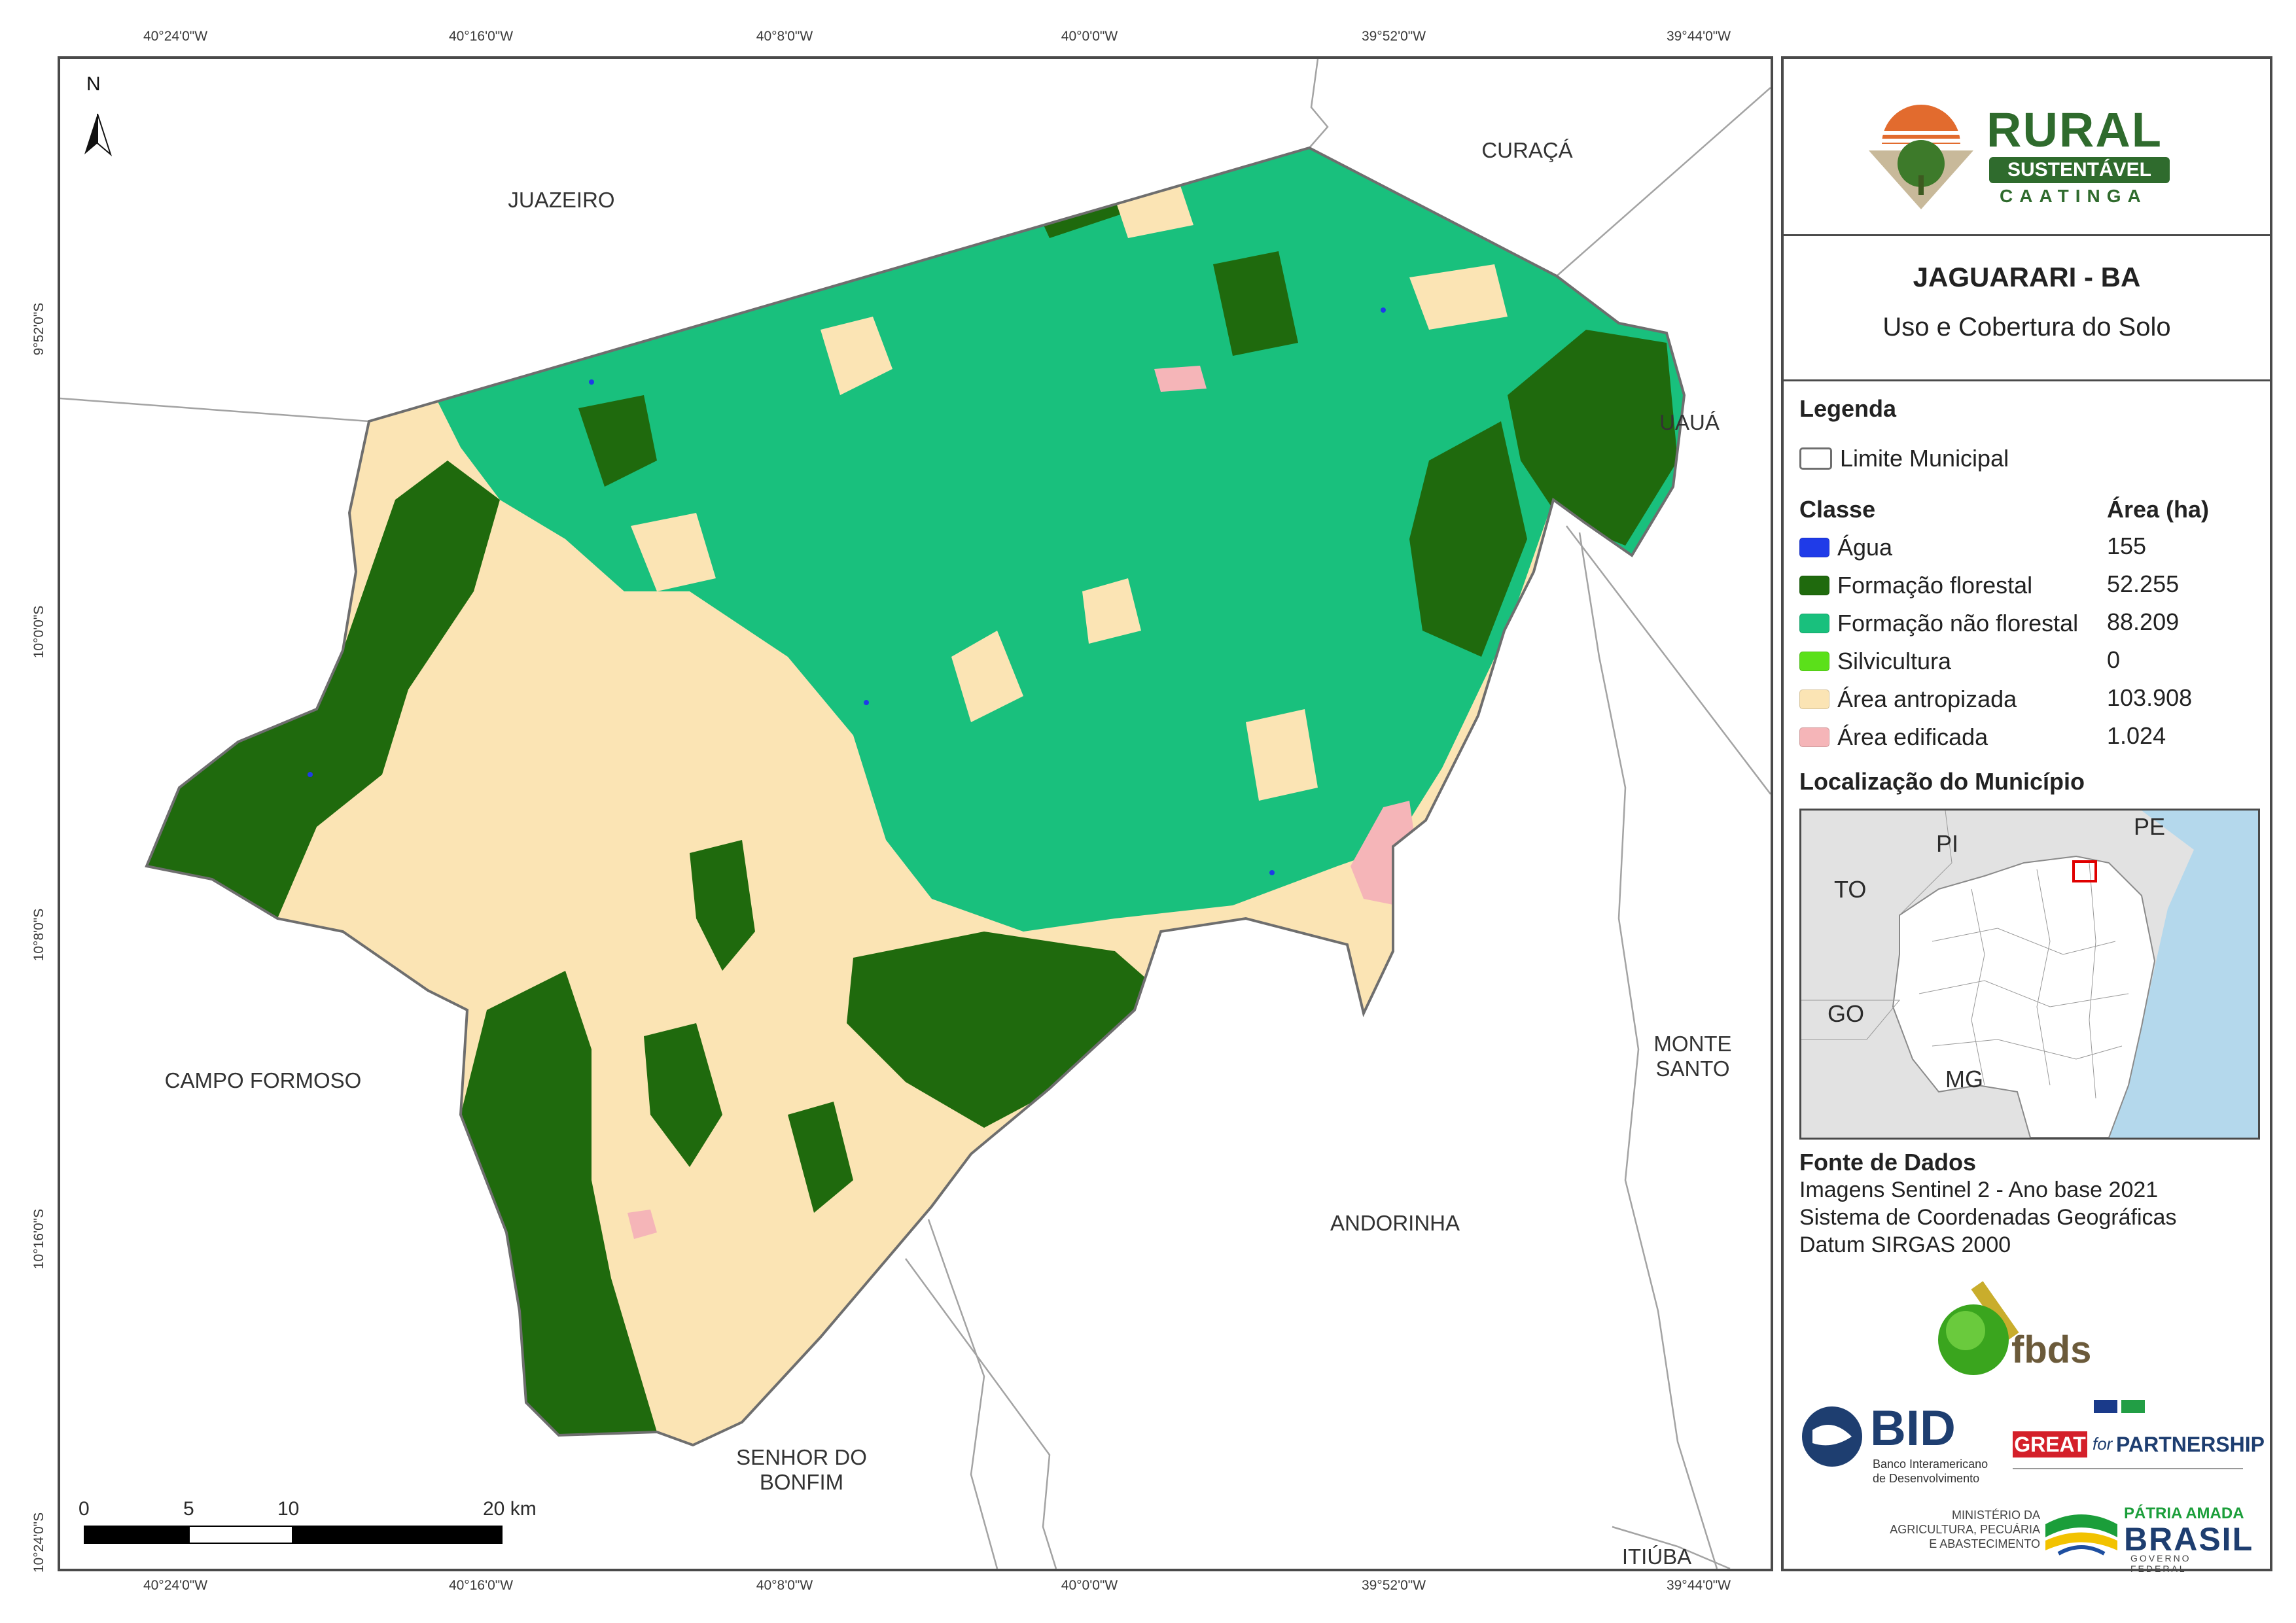 This screenshot has height=1623, width=2296. Describe the element at coordinates (188, 1509) in the screenshot. I see `scale-label: 5` at that location.